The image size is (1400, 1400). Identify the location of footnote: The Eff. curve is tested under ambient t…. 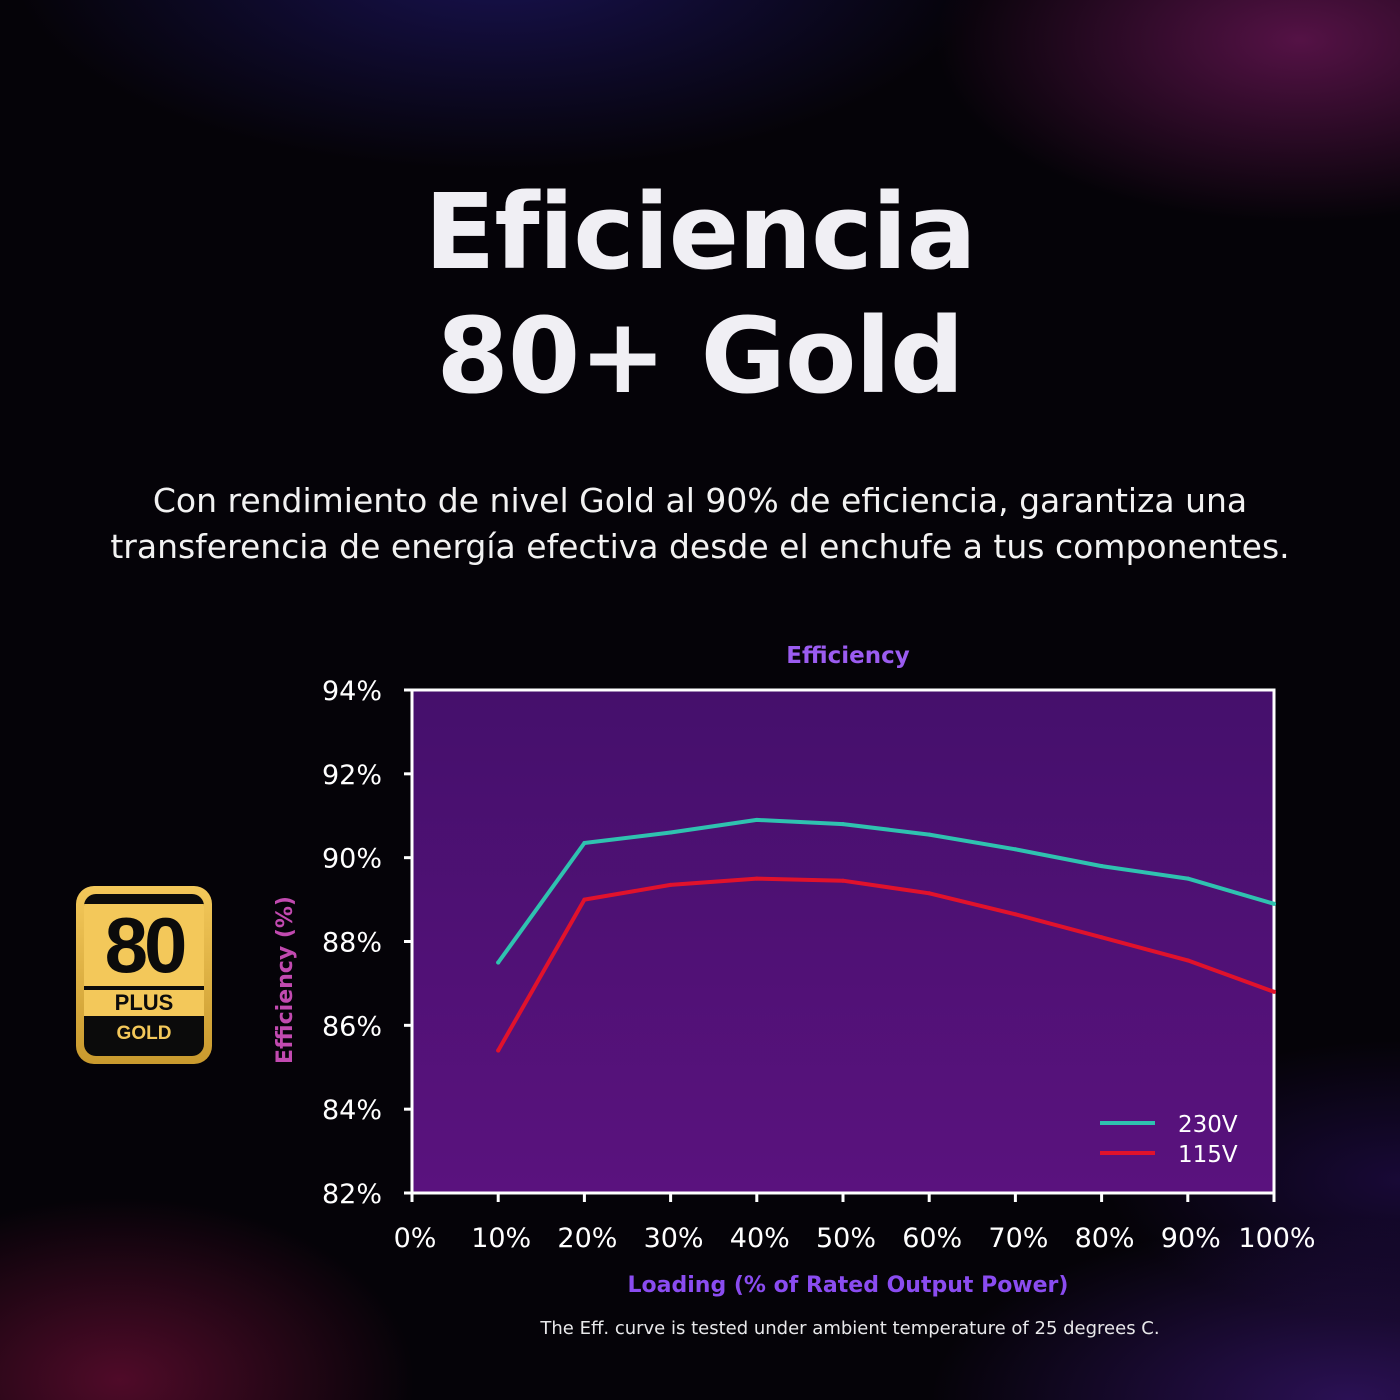
(850, 1328).